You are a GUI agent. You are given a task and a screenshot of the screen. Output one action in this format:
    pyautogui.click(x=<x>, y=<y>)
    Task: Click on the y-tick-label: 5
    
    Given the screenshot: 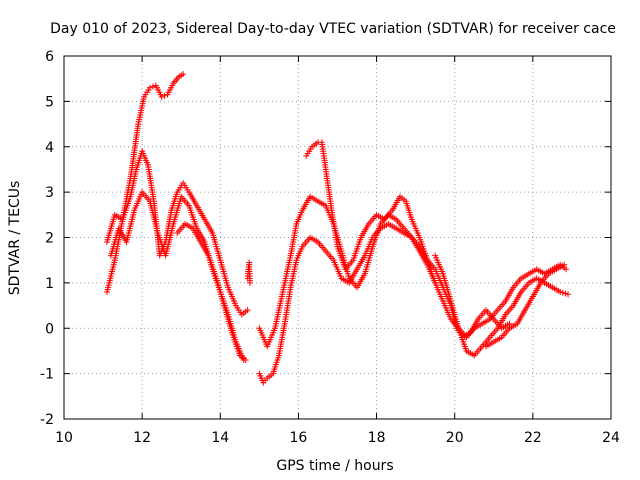 What is the action you would take?
    pyautogui.click(x=49, y=102)
    